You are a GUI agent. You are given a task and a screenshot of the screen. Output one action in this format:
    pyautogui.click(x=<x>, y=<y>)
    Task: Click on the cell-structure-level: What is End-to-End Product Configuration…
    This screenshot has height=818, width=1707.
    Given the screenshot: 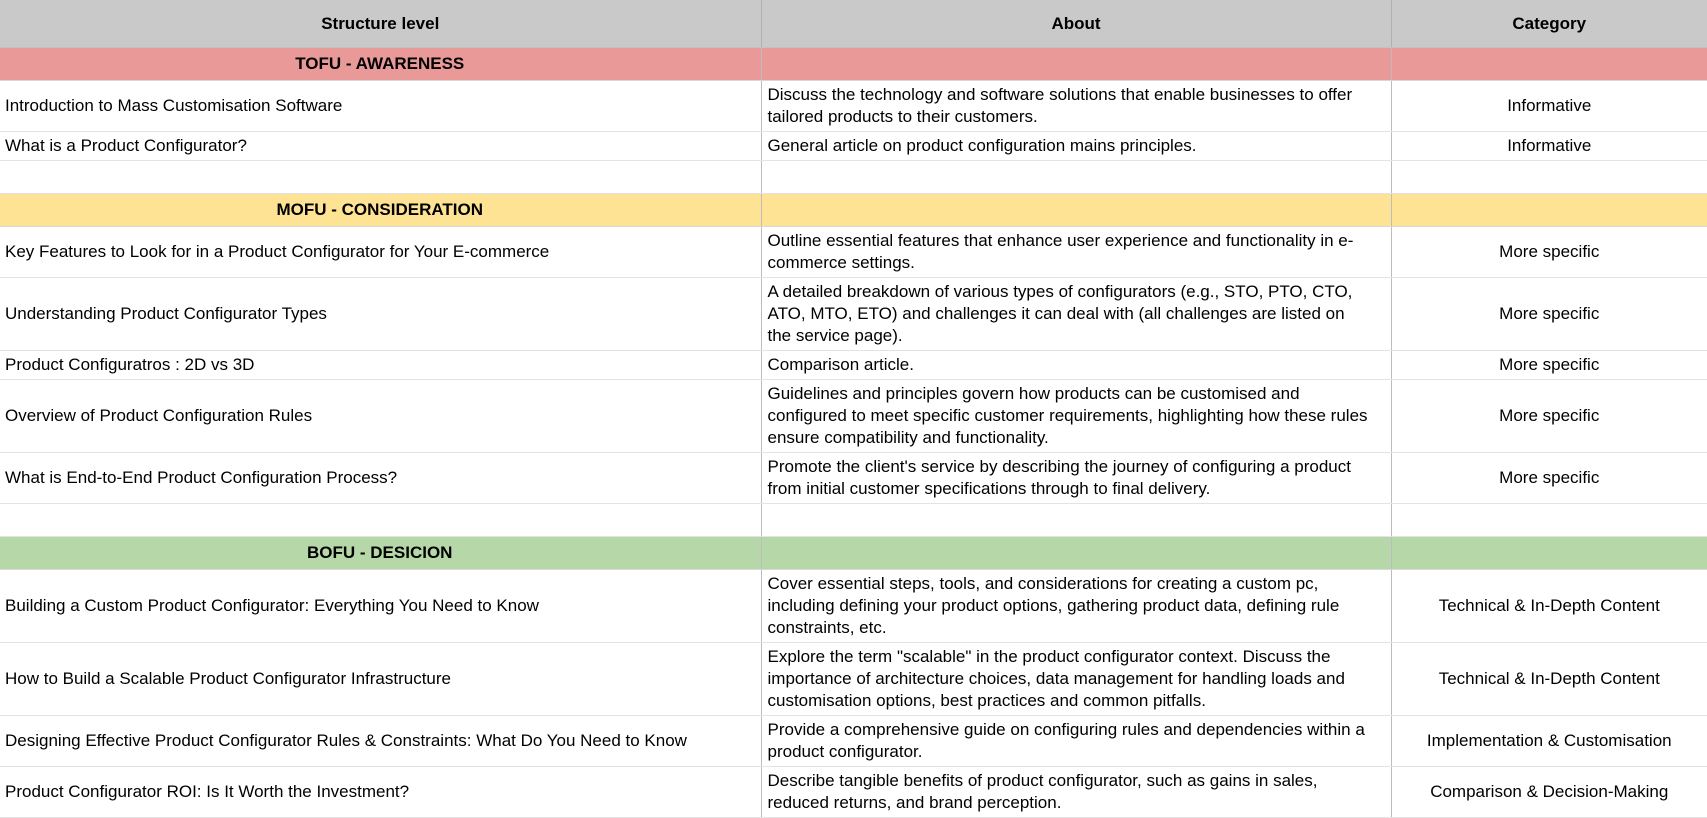 What is the action you would take?
    pyautogui.click(x=381, y=478)
    